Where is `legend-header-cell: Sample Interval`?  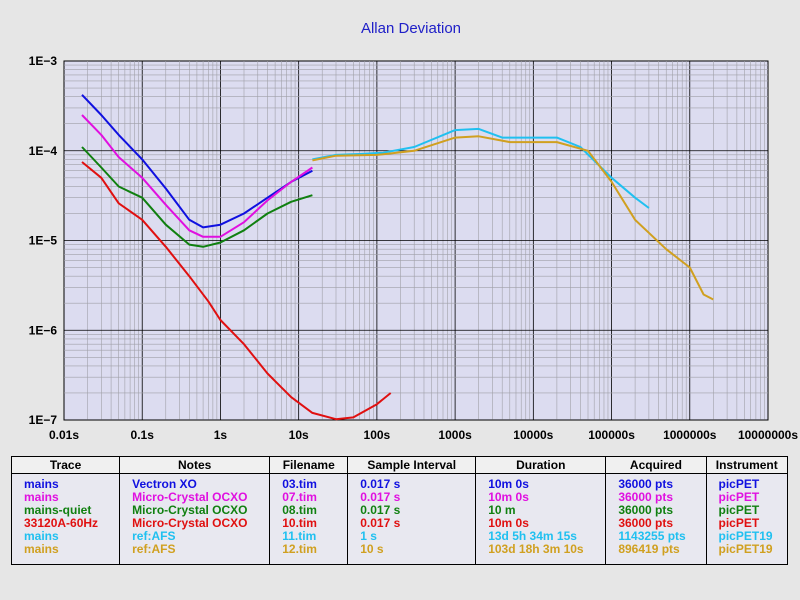 legend-header-cell: Sample Interval is located at coordinates (412, 465).